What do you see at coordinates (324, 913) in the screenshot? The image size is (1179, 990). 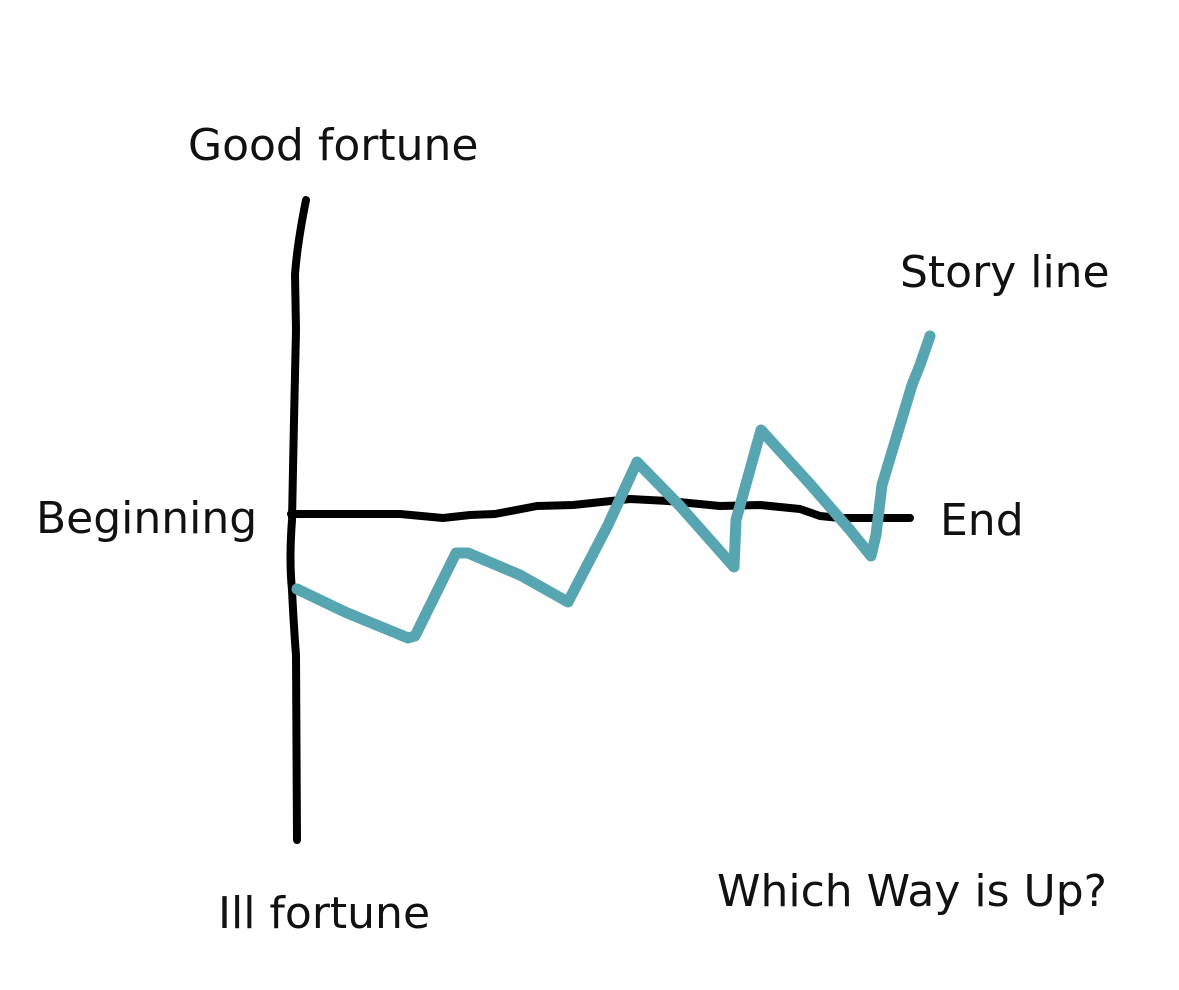 I see `ill-fortune-label: Ill fortune` at bounding box center [324, 913].